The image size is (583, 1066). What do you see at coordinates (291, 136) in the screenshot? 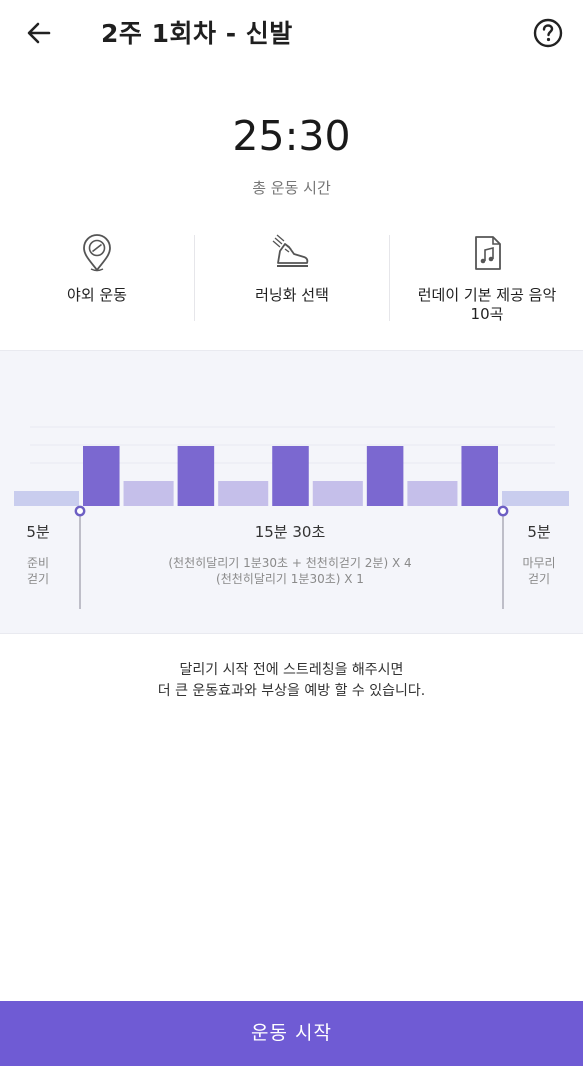
I see `total-time: 25:30` at bounding box center [291, 136].